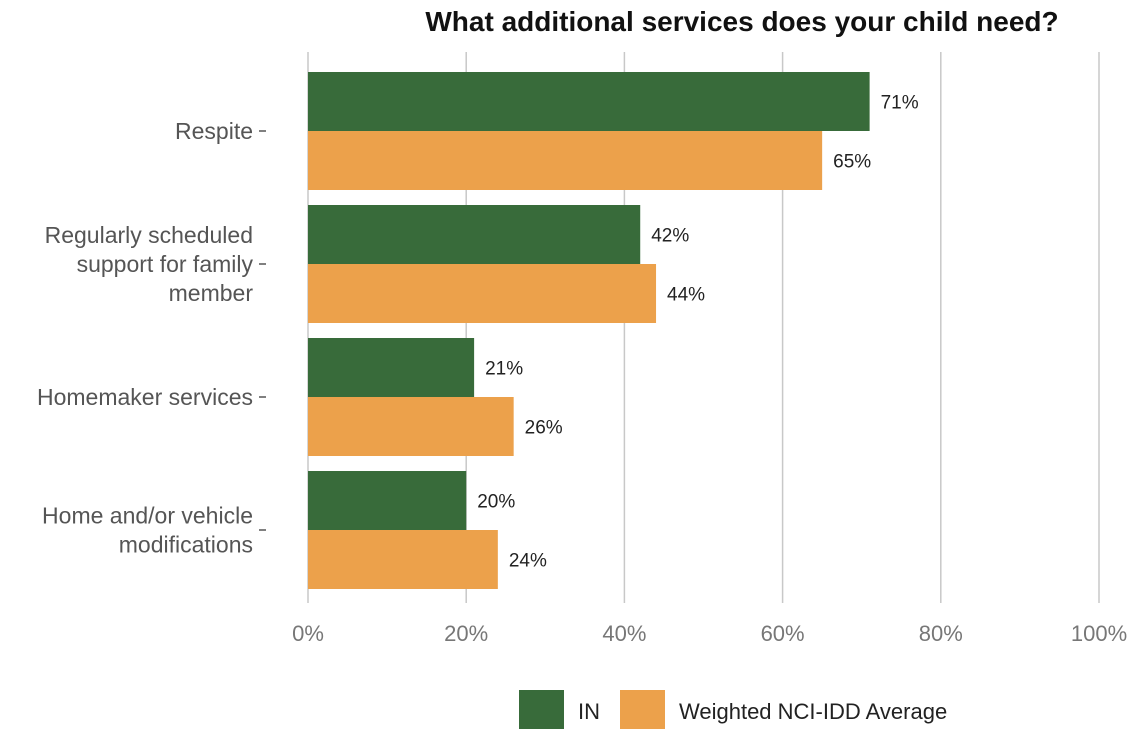  I want to click on x-tick-label: 0%, so click(308, 633).